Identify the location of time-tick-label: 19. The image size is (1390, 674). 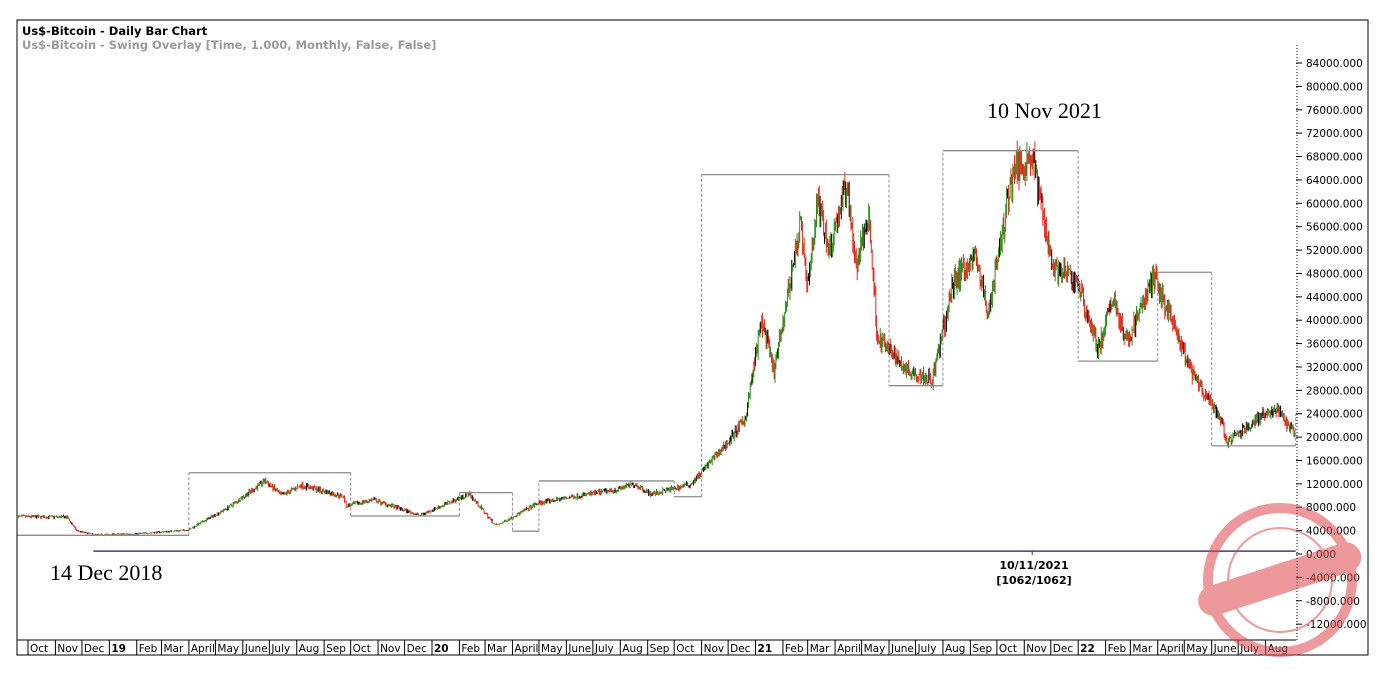
(118, 649).